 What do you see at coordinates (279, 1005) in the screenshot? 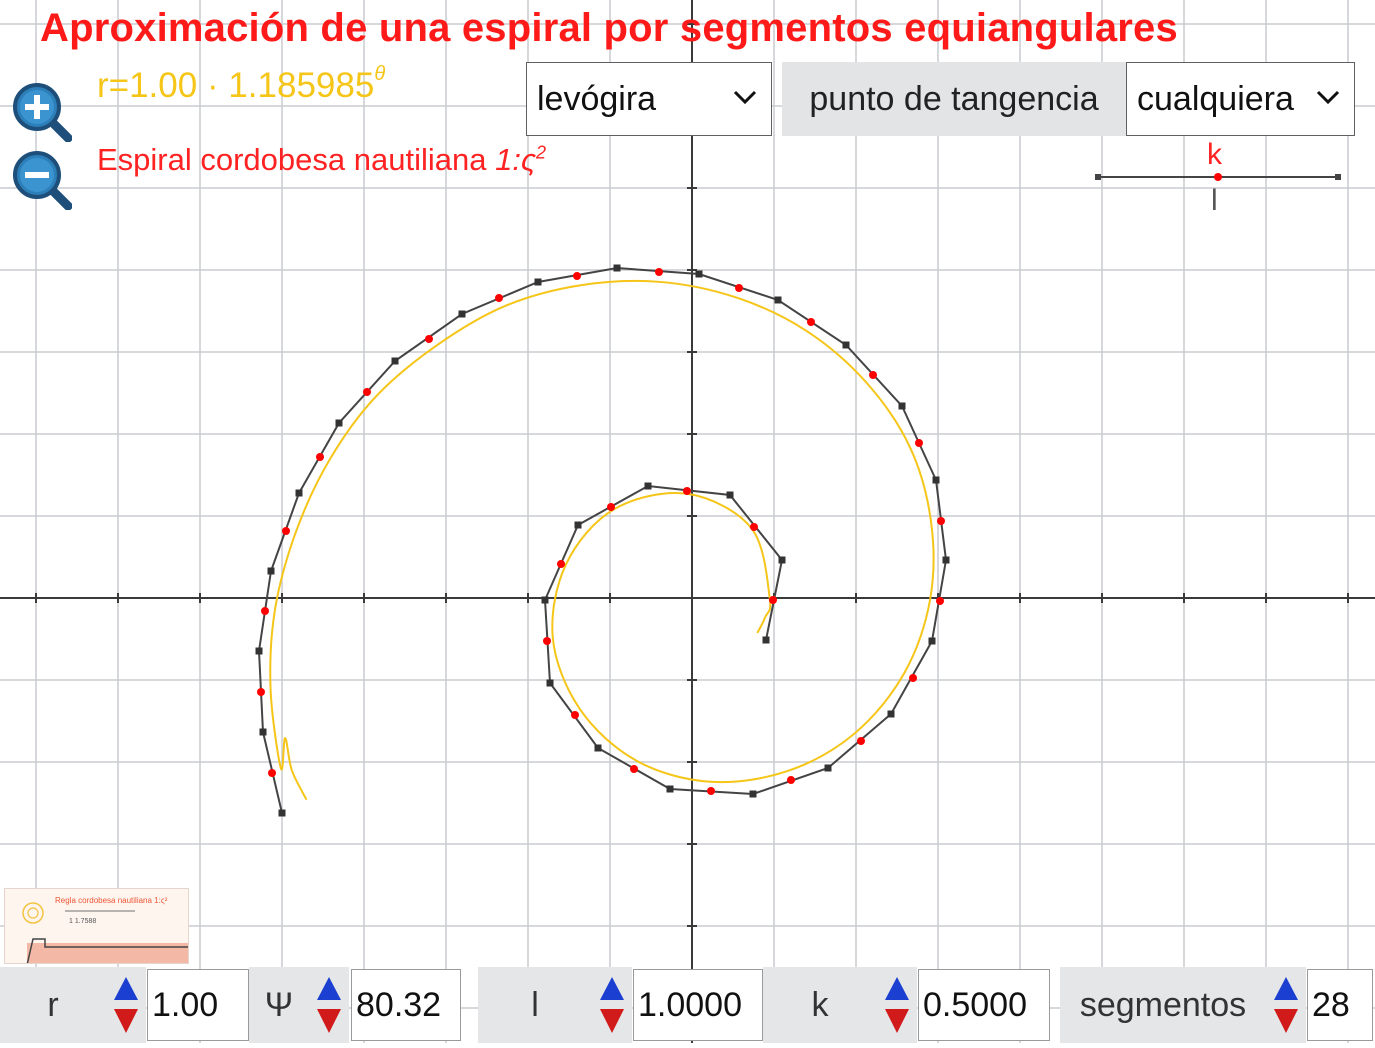
I see `psi-label: Ψ` at bounding box center [279, 1005].